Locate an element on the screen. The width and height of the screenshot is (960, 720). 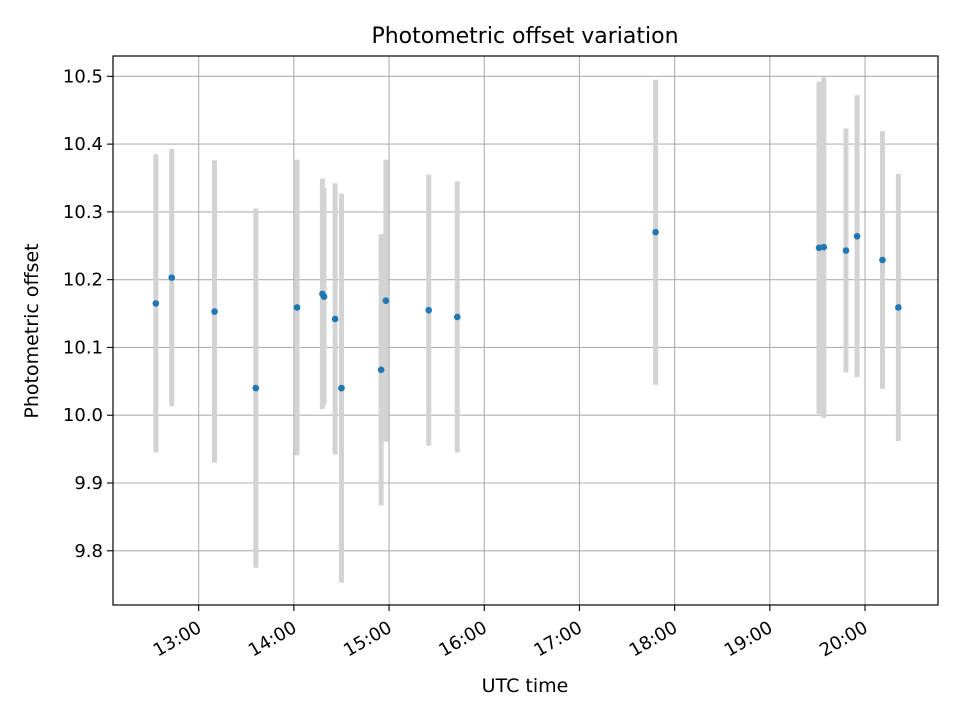
y-tick-label: 9.9 is located at coordinates (88, 483).